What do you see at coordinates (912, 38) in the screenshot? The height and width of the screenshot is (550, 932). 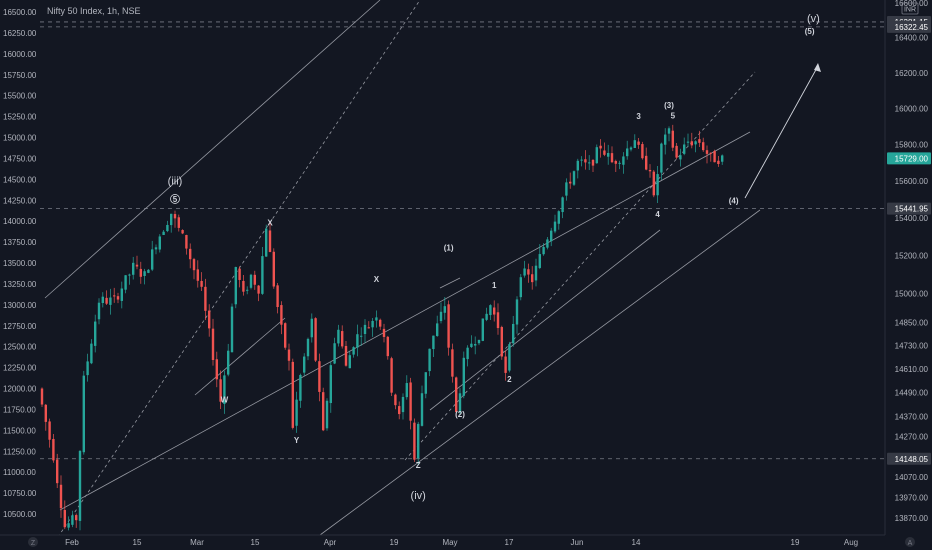 I see `right-axis-tick-label: 16400.00` at bounding box center [912, 38].